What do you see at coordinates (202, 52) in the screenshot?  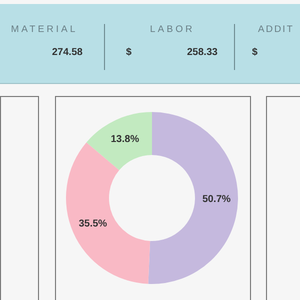 I see `text: 258.33` at bounding box center [202, 52].